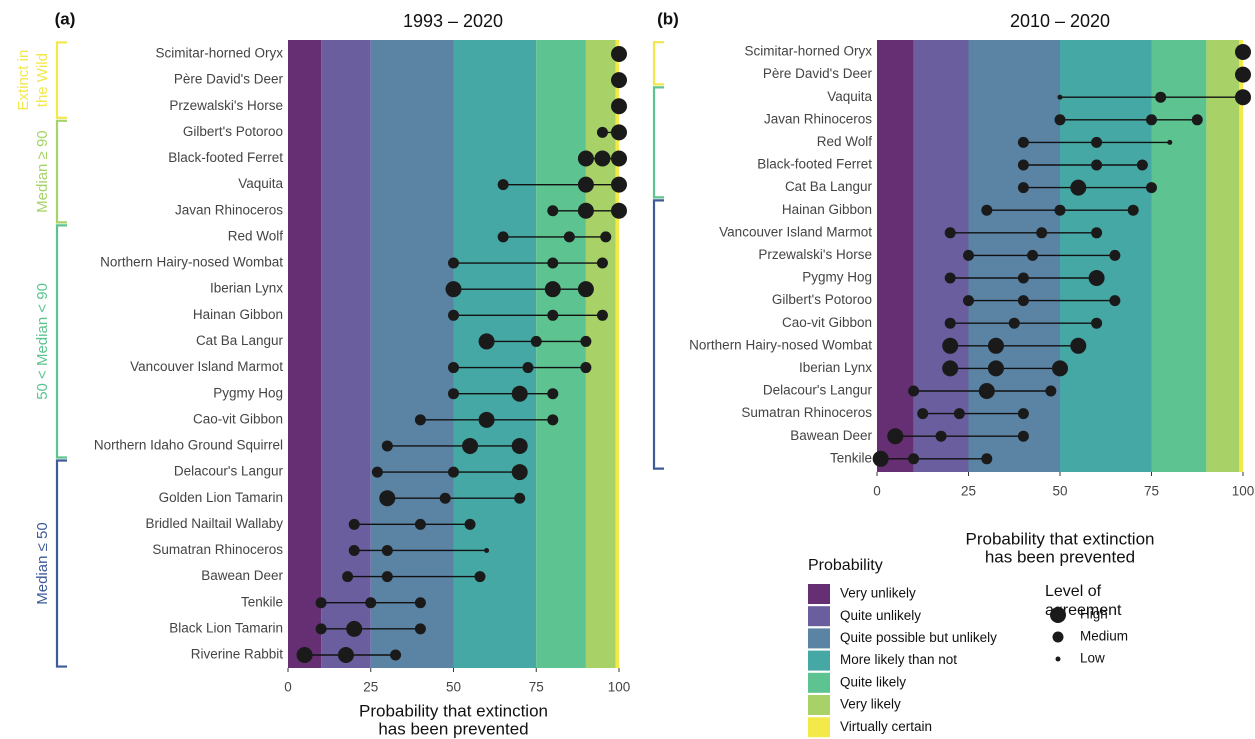 Image resolution: width=1255 pixels, height=739 pixels. I want to click on x-tick-label: 75, so click(536, 687).